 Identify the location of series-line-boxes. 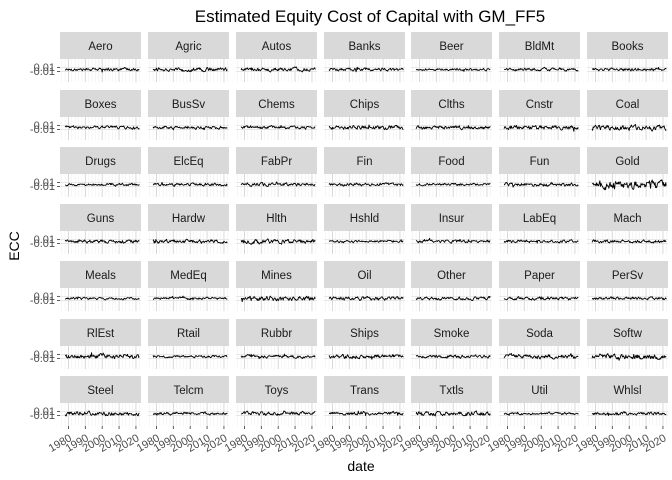
(102, 127).